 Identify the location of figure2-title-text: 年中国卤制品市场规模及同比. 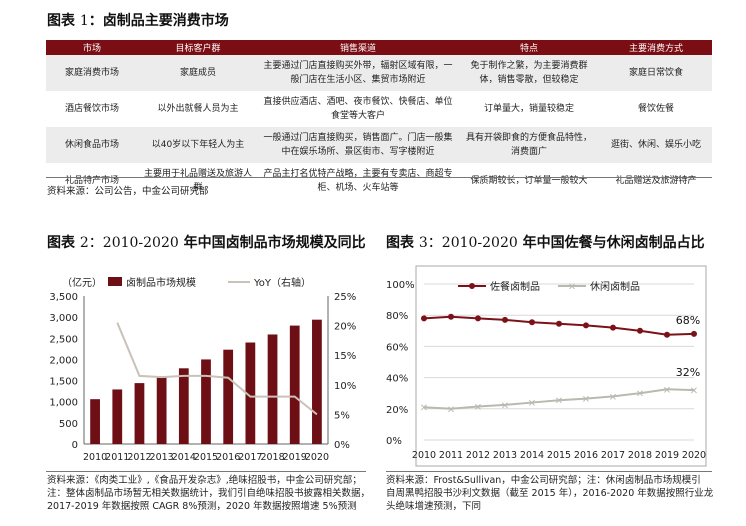
(272, 243).